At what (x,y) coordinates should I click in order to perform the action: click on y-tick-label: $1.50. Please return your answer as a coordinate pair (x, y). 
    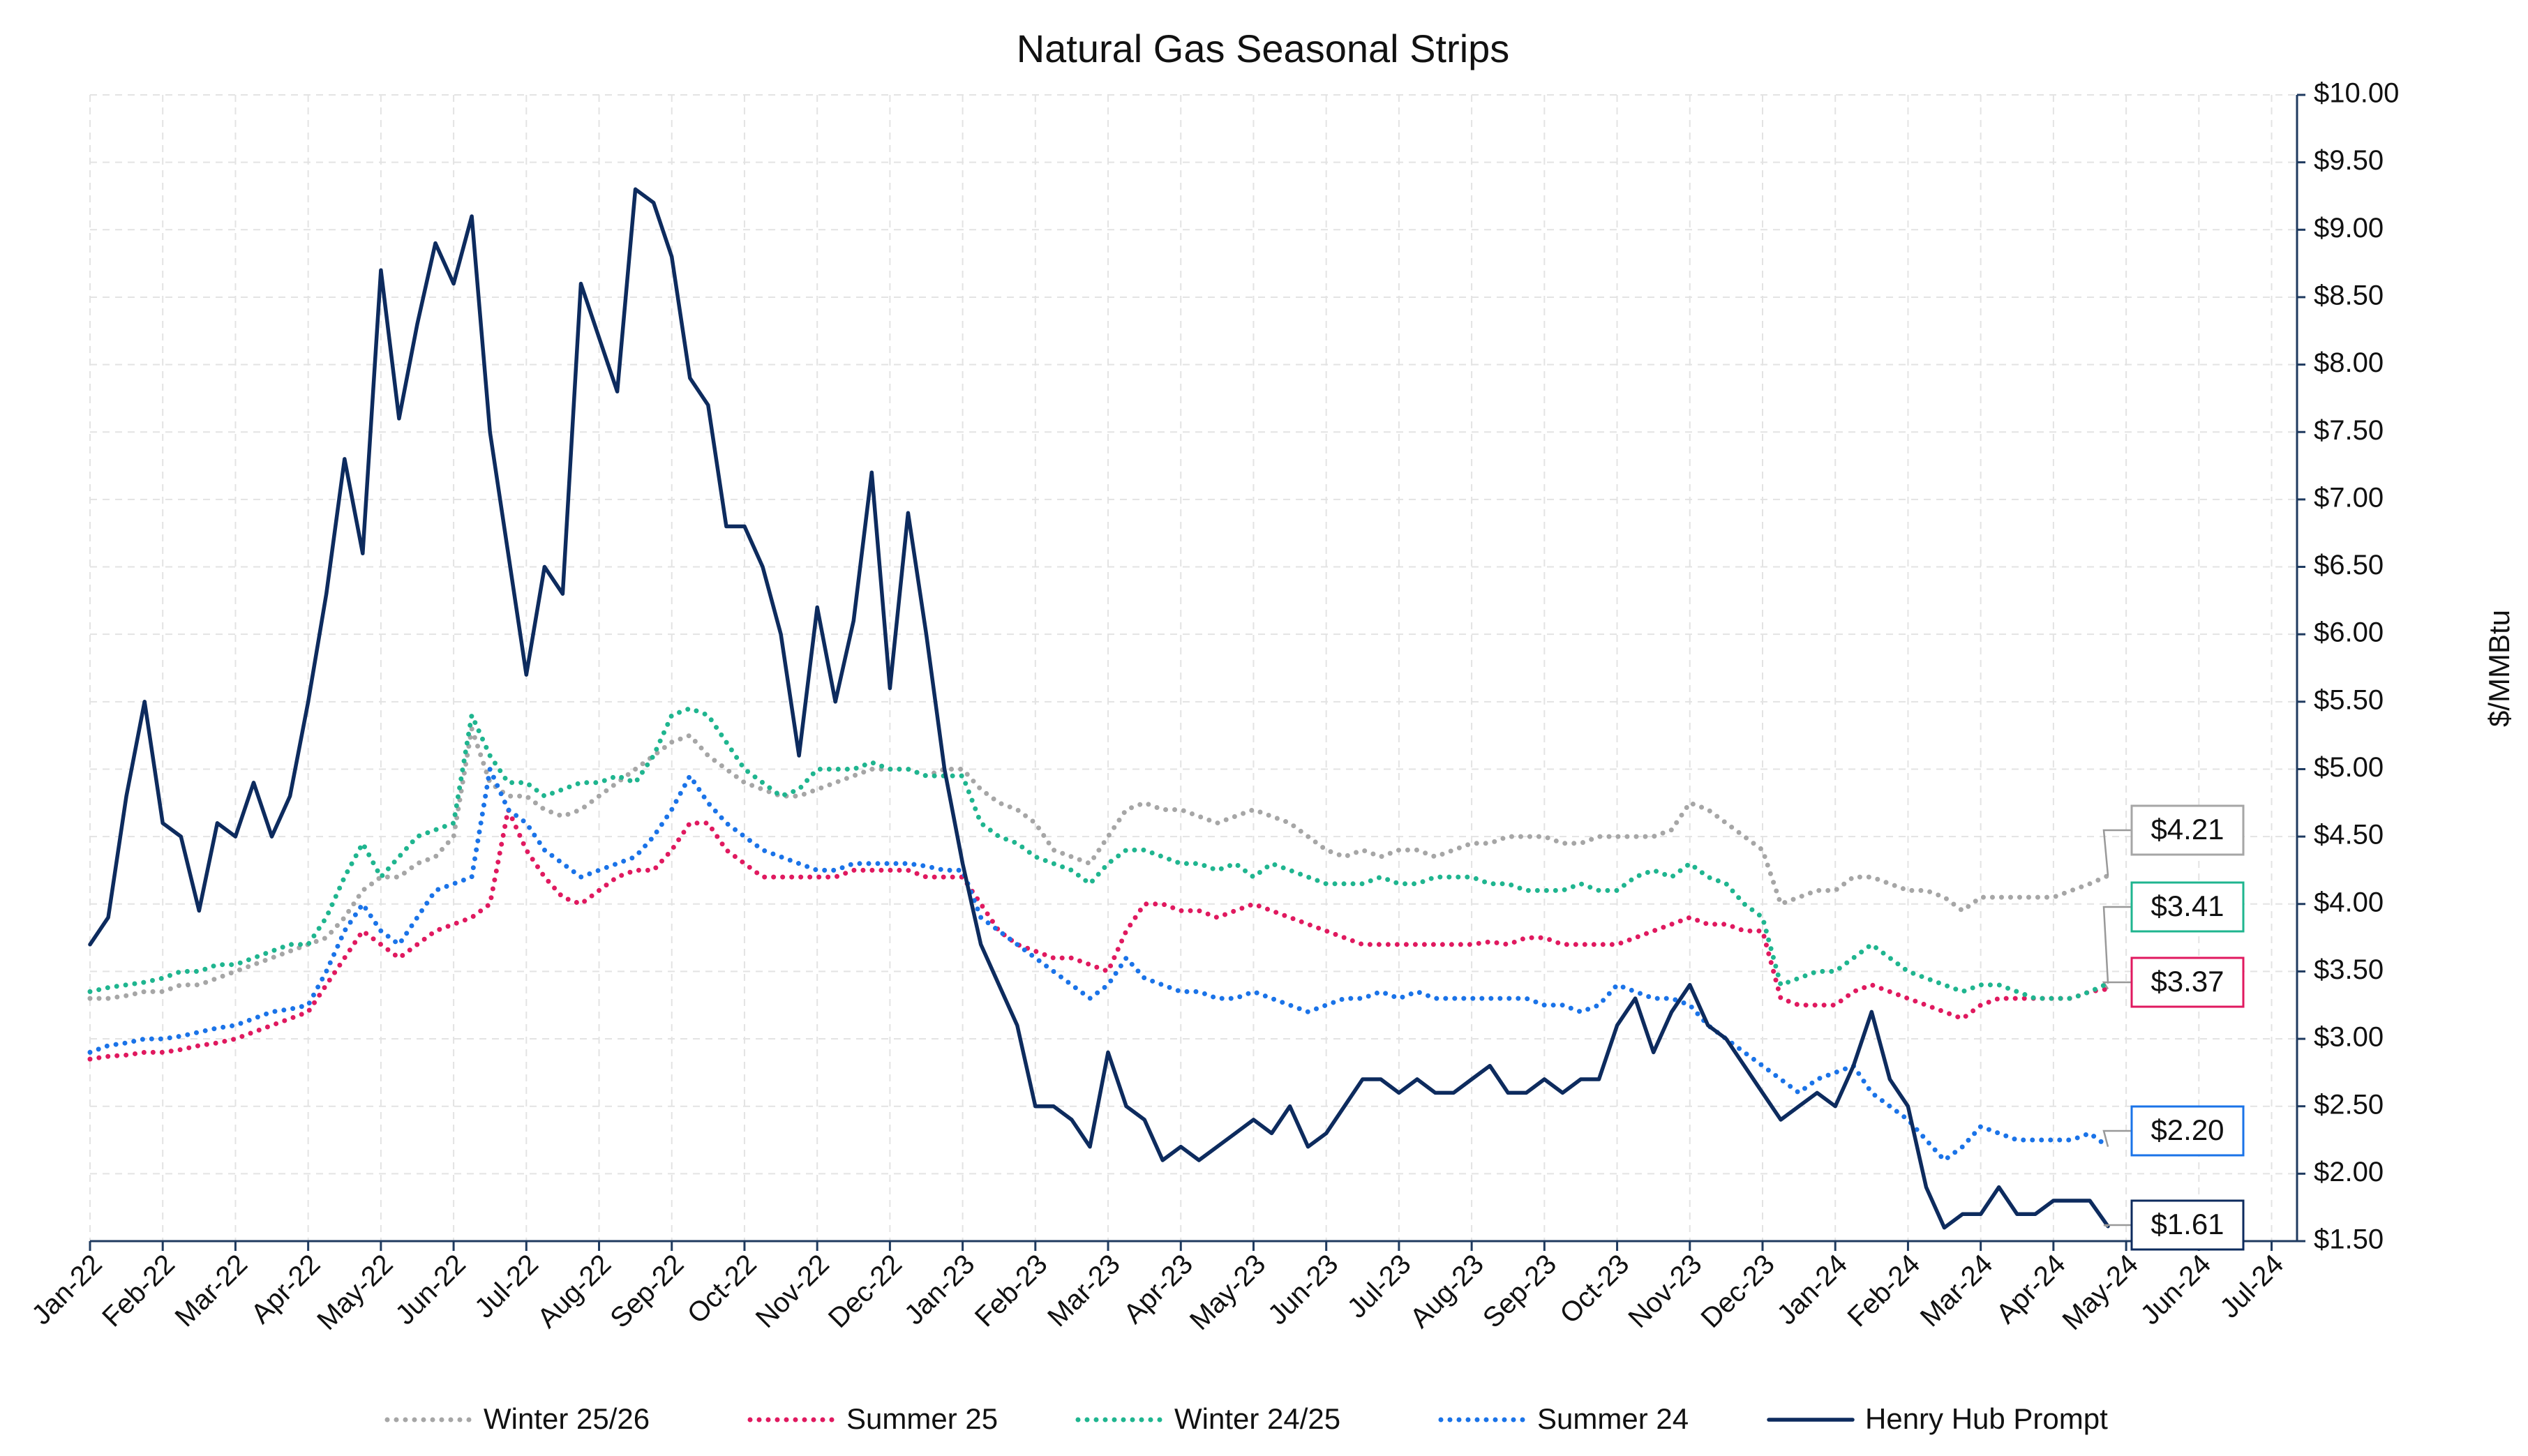
    Looking at the image, I should click on (2349, 1239).